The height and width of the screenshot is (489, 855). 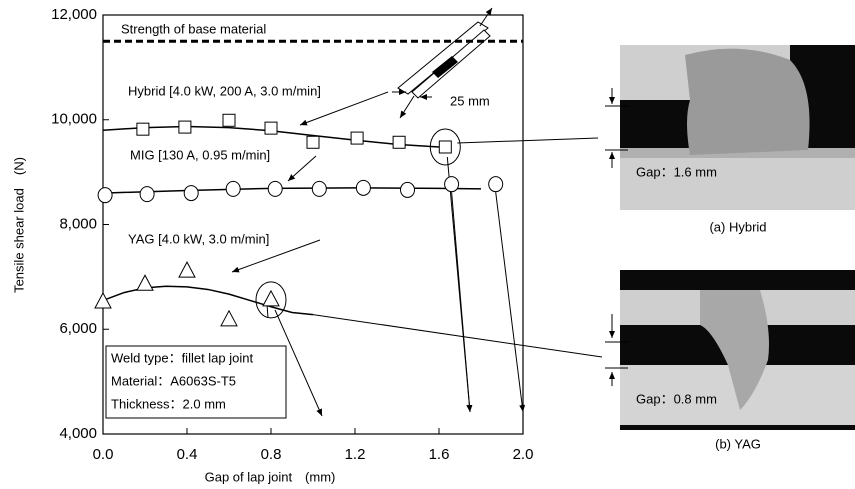 What do you see at coordinates (173, 380) in the screenshot?
I see `condition: Material：A6063S-T5` at bounding box center [173, 380].